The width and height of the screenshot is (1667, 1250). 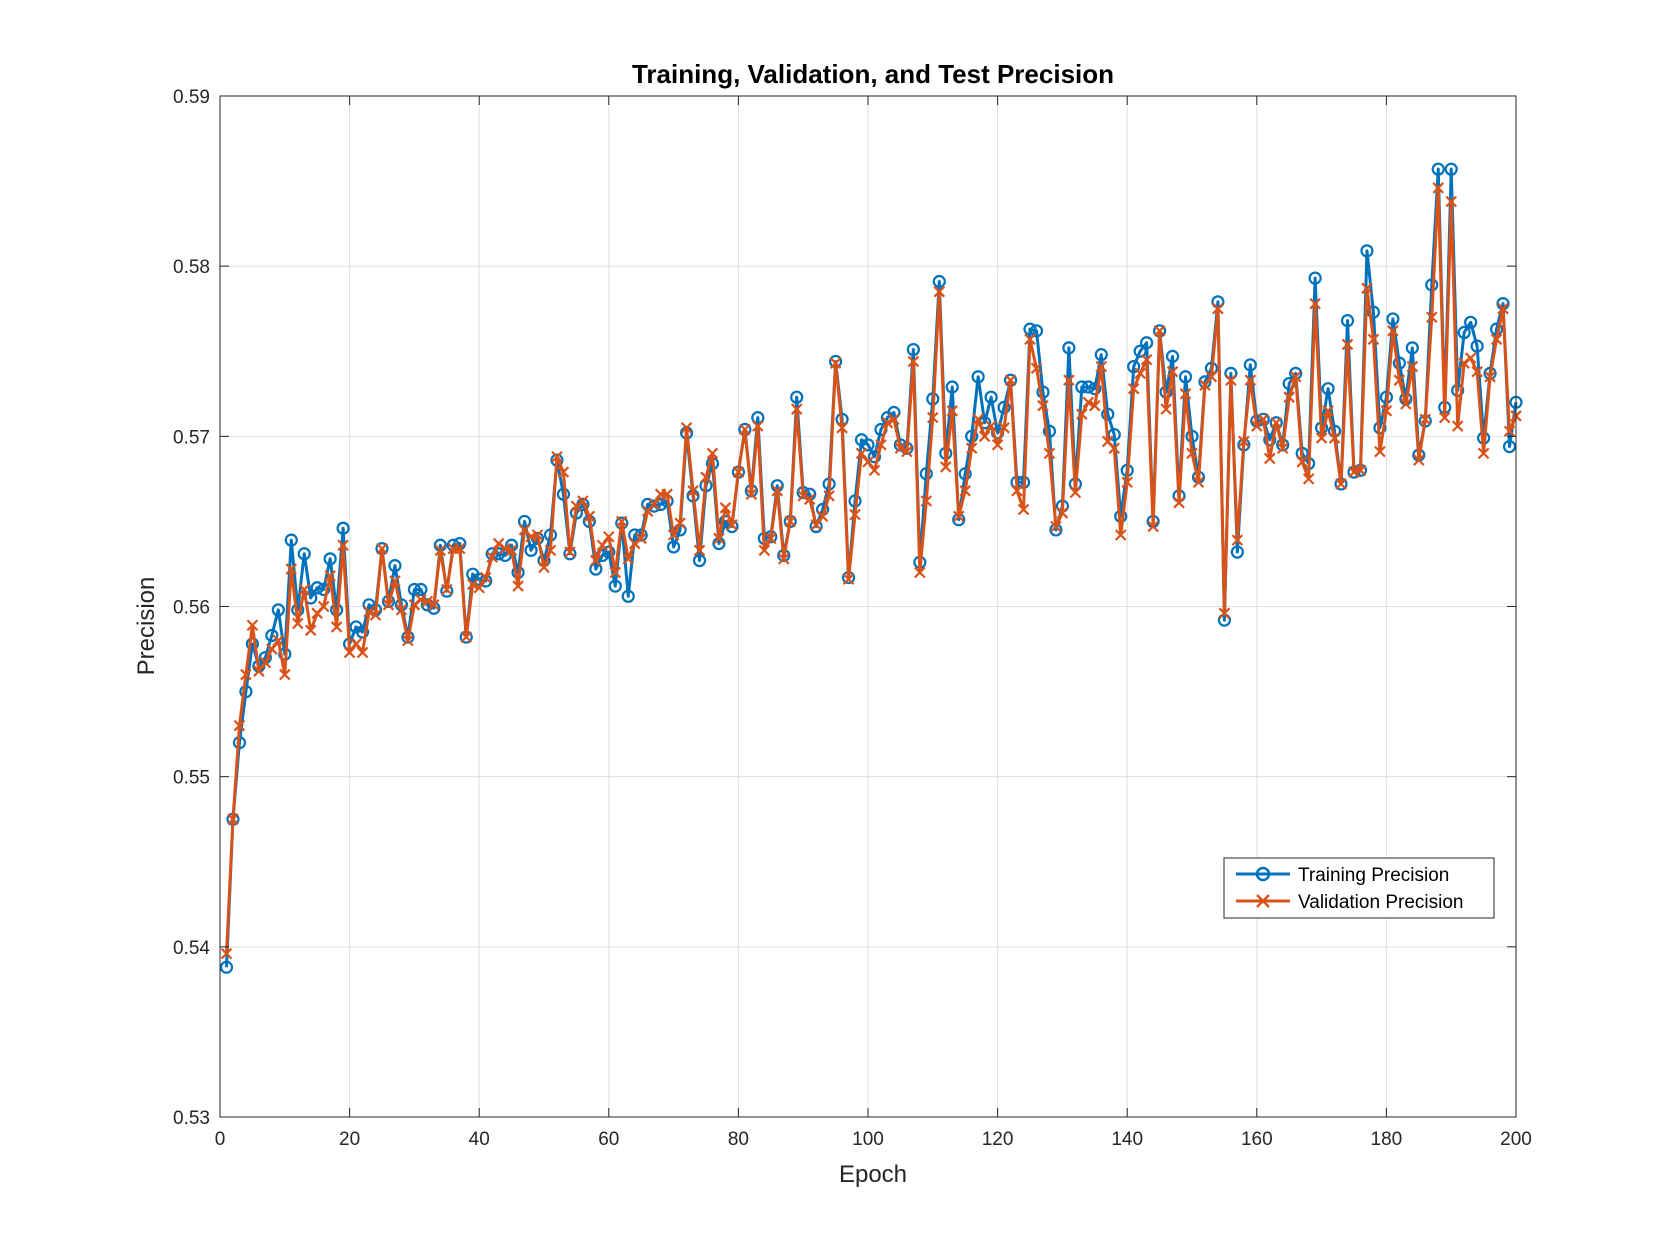 I want to click on y-tick-label: 0.55, so click(x=191, y=778).